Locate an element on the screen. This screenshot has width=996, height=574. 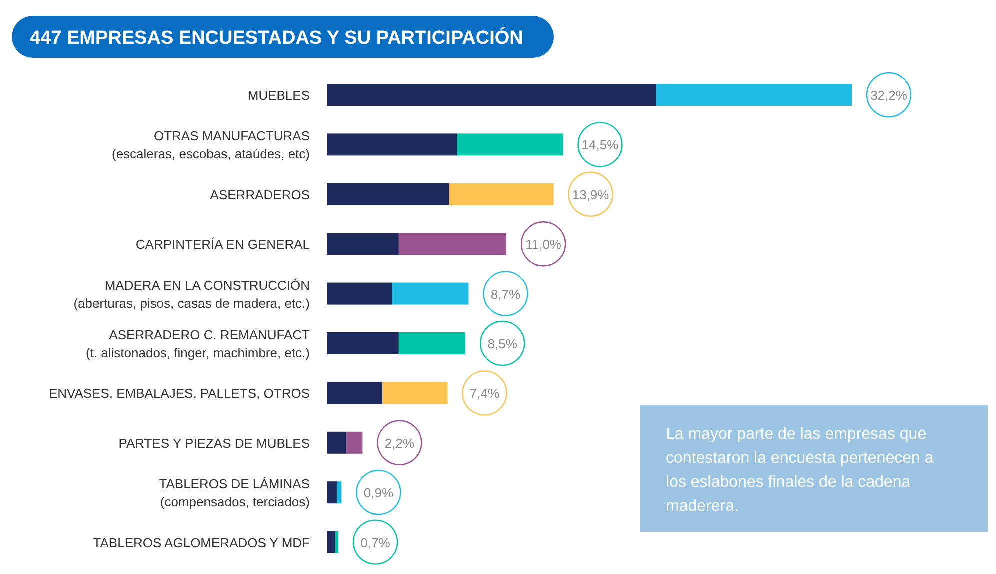
y-tick-label: CARPINTERÍA EN GENERAL is located at coordinates (223, 244).